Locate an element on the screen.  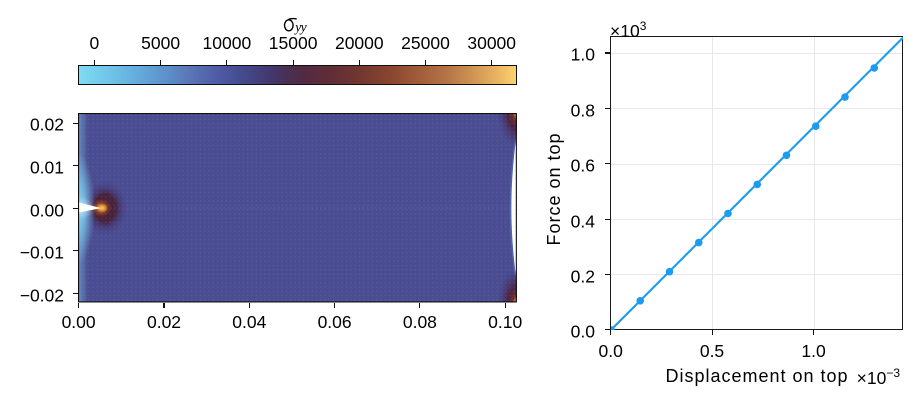
svg-text: yy is located at coordinates (299, 26).